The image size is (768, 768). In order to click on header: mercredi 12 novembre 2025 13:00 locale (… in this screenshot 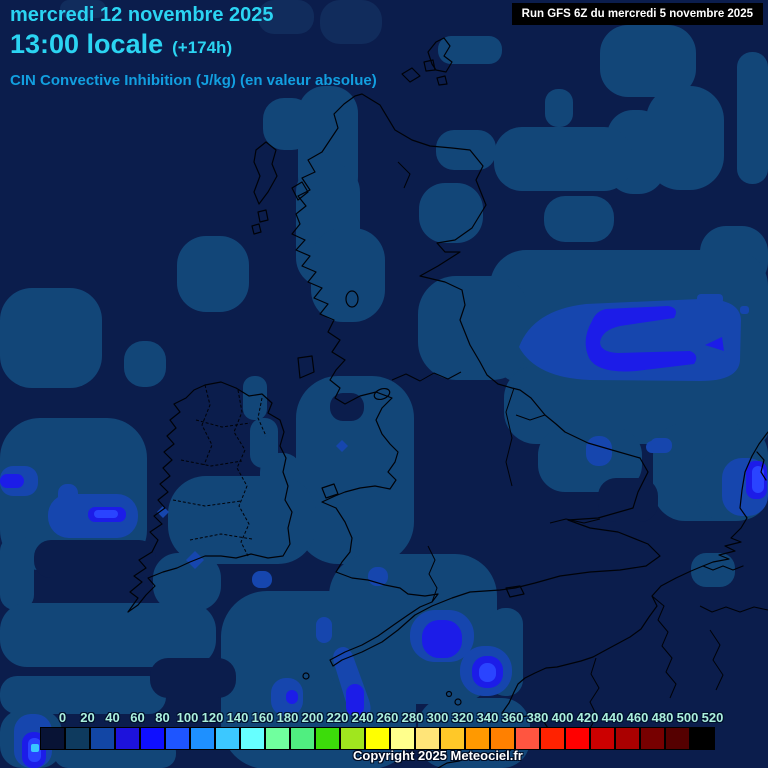, I will do `click(193, 46)`.